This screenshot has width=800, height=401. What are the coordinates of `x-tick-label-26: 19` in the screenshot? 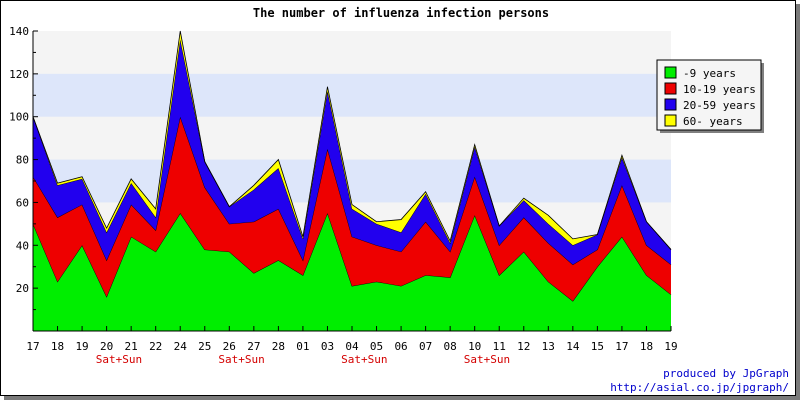 It's located at (670, 346).